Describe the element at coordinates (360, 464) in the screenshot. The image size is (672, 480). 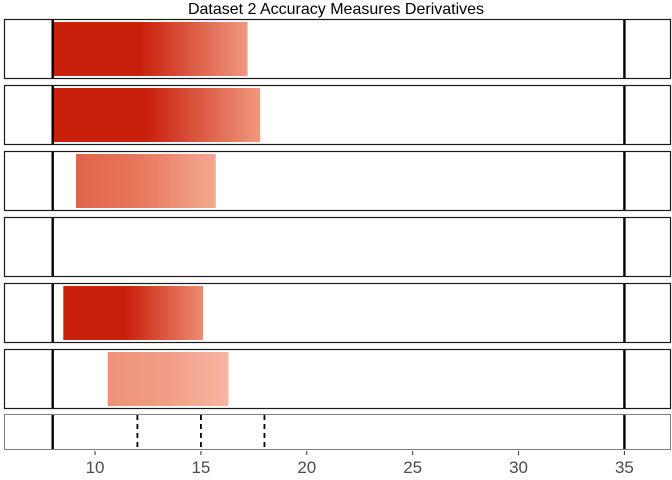
I see `x-axis: 10 15 20 25 30 35` at that location.